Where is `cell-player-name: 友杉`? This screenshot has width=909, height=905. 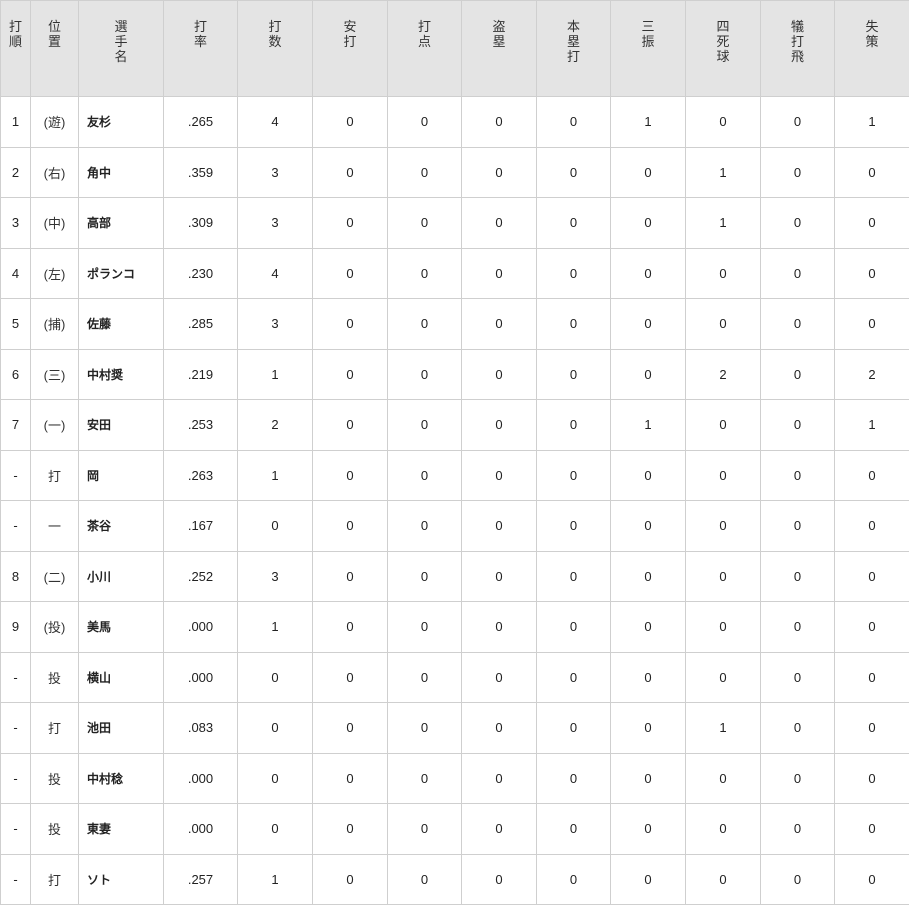
cell-player-name: 友杉 is located at coordinates (121, 122).